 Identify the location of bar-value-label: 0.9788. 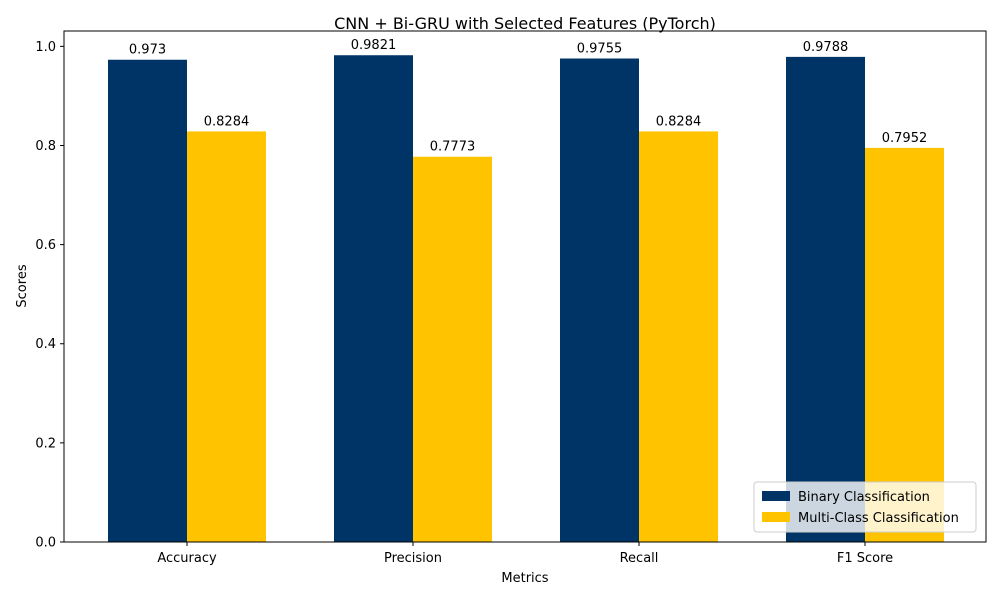
(826, 47).